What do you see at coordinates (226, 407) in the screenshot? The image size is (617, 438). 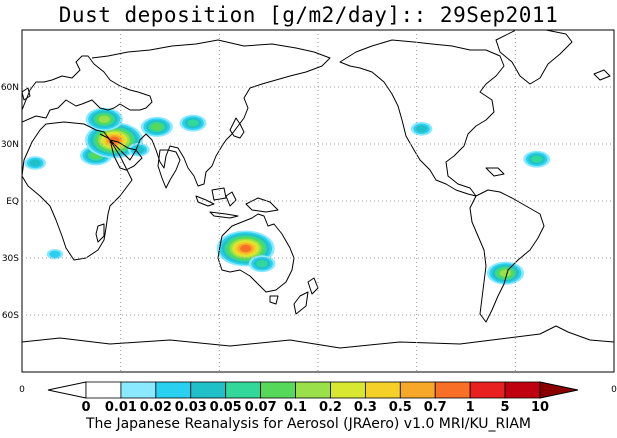 I see `colorbar-tick-label: 0.05` at bounding box center [226, 407].